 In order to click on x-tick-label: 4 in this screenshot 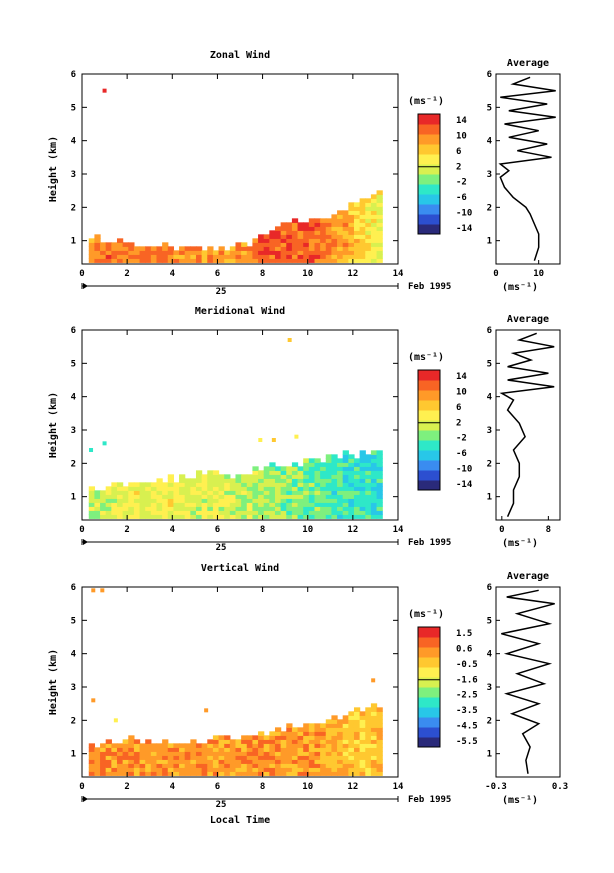, I will do `click(173, 787)`.